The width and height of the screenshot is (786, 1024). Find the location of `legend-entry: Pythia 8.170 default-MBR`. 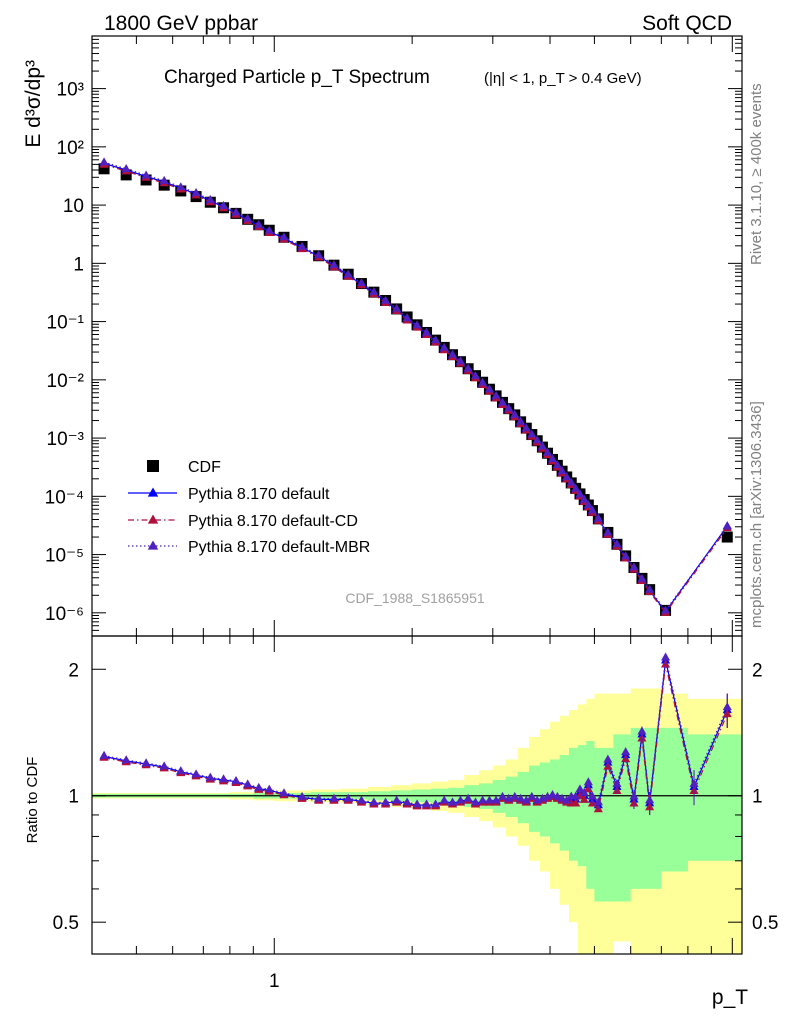

legend-entry: Pythia 8.170 default-MBR is located at coordinates (249, 547).